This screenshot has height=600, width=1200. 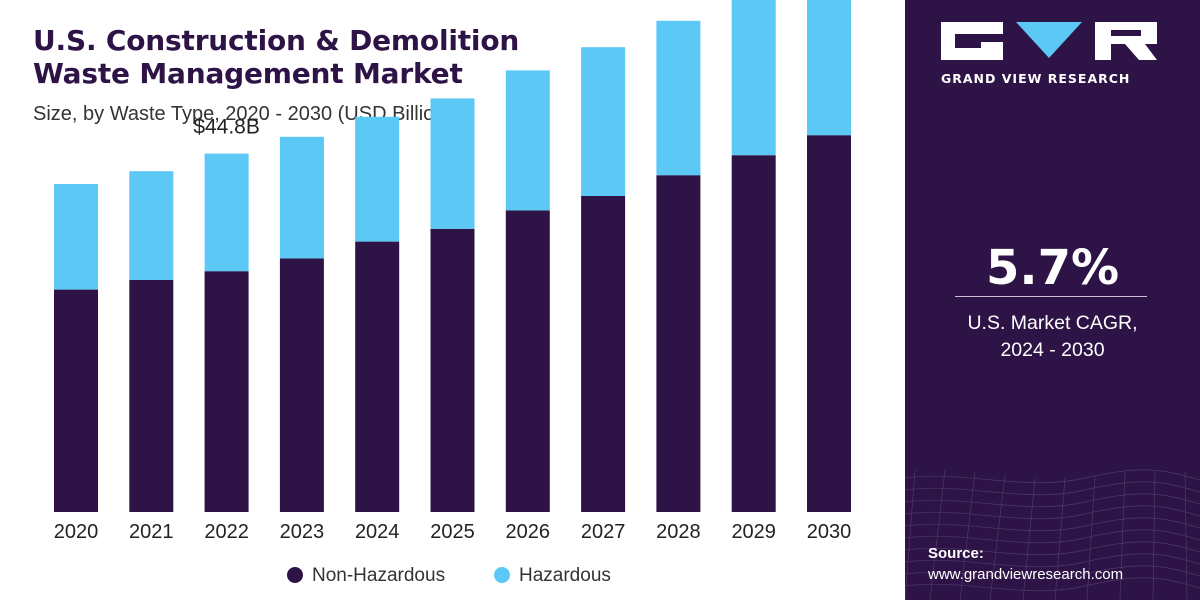 What do you see at coordinates (1049, 41) in the screenshot?
I see `logo-marks-icon` at bounding box center [1049, 41].